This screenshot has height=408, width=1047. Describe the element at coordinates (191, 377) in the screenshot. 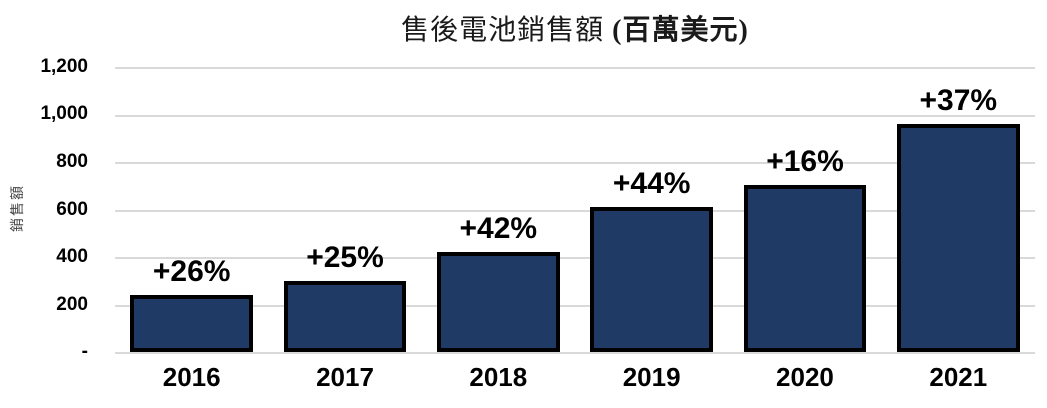

I see `x-label-2016: 2016` at that location.